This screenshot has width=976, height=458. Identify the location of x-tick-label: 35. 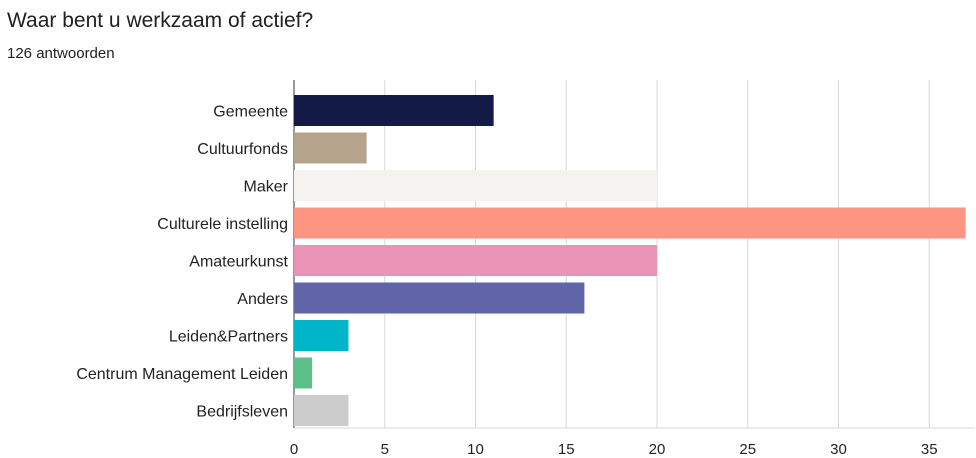
(929, 449).